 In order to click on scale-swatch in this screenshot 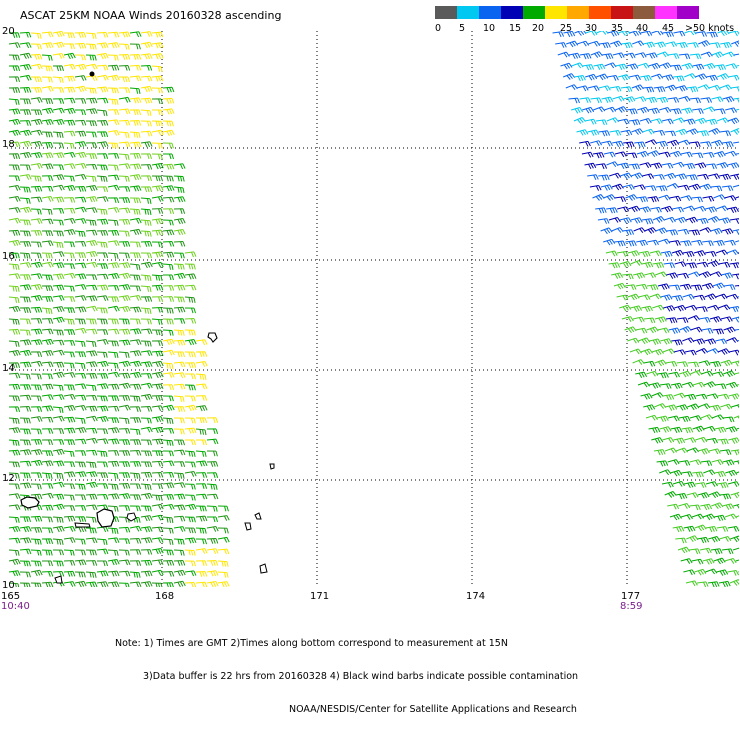, I will do `click(446, 12)`.